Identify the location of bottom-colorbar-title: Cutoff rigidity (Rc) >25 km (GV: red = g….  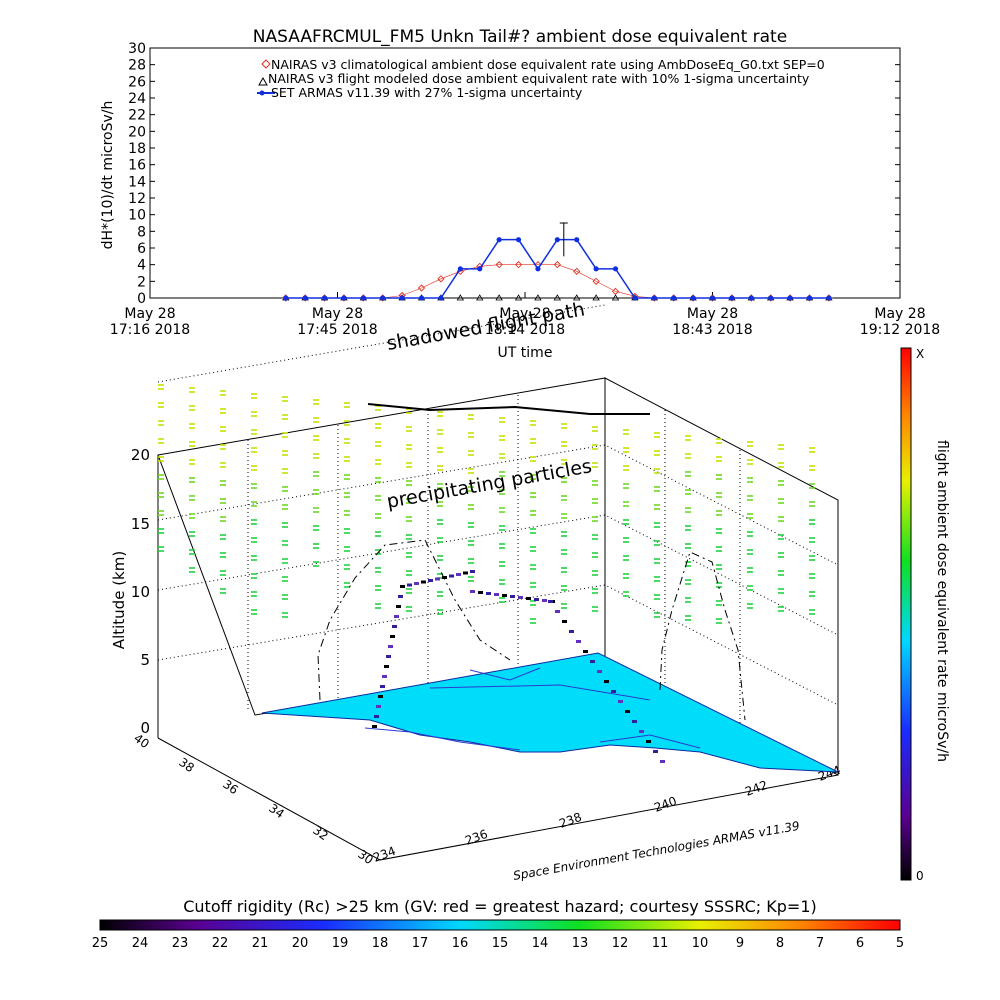
(500, 906).